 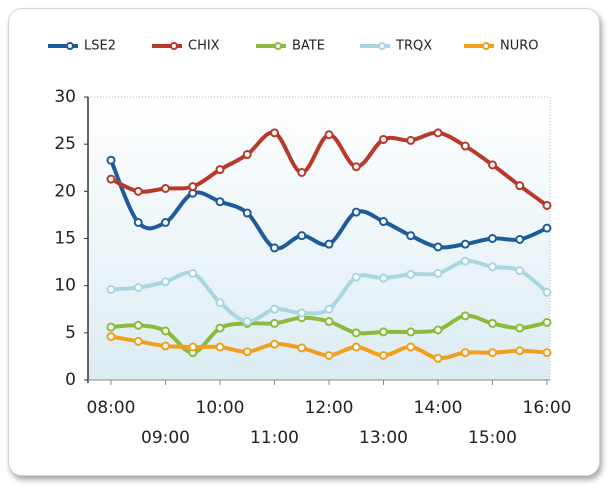 What do you see at coordinates (165, 438) in the screenshot?
I see `x-tick-label: 09:00` at bounding box center [165, 438].